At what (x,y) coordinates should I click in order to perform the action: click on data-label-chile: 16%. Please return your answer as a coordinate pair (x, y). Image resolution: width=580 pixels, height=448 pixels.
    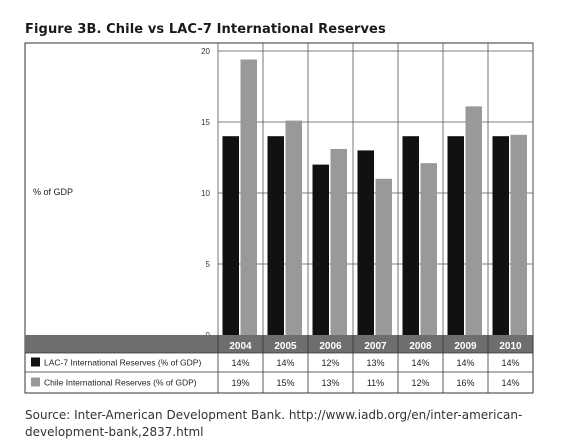
    Looking at the image, I should click on (465, 383).